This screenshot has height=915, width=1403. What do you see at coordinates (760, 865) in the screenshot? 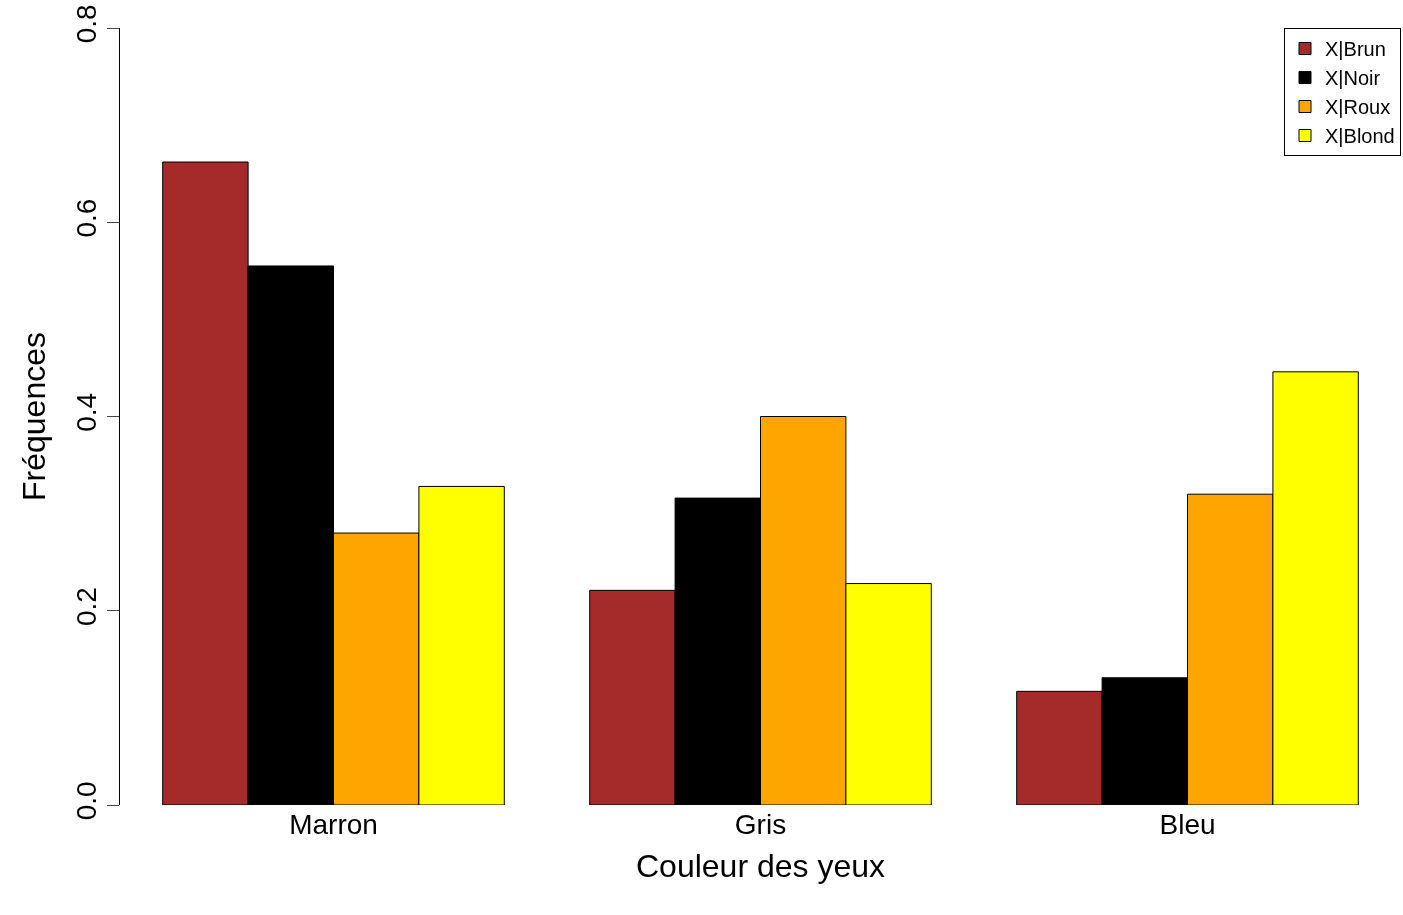
I see `x-axis-title: Couleur des yeux` at bounding box center [760, 865].